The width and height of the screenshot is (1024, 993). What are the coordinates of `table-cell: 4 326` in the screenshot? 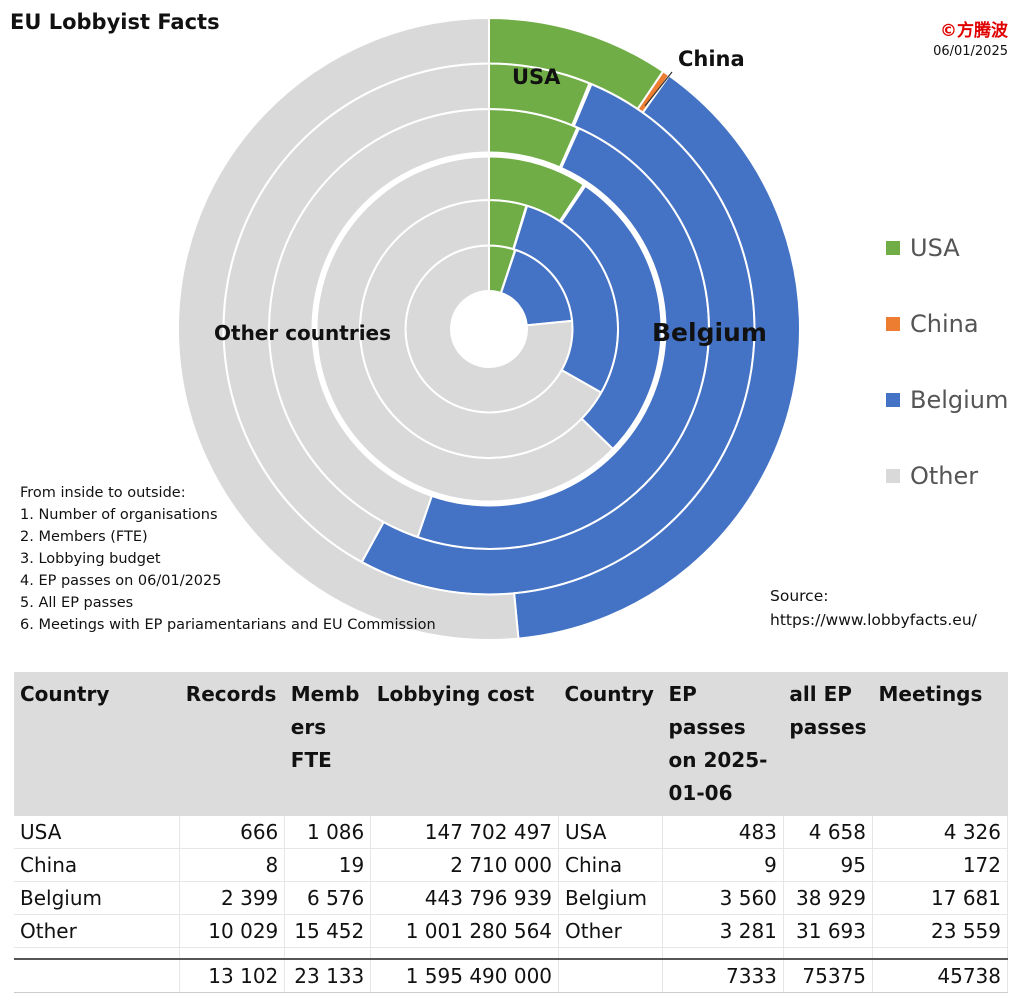 It's located at (940, 832).